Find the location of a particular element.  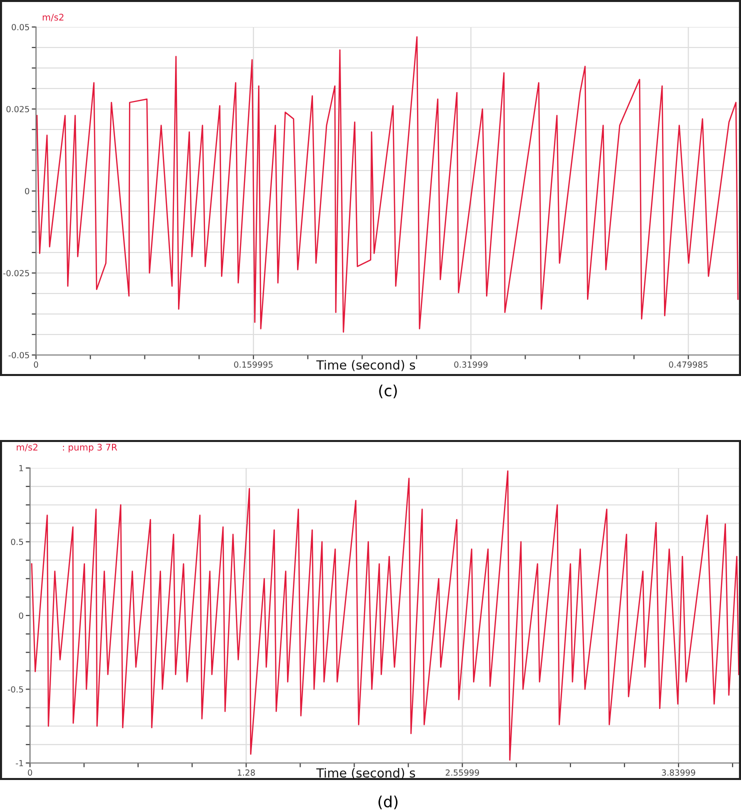

x-tick-label: 0.159995 is located at coordinates (253, 364).